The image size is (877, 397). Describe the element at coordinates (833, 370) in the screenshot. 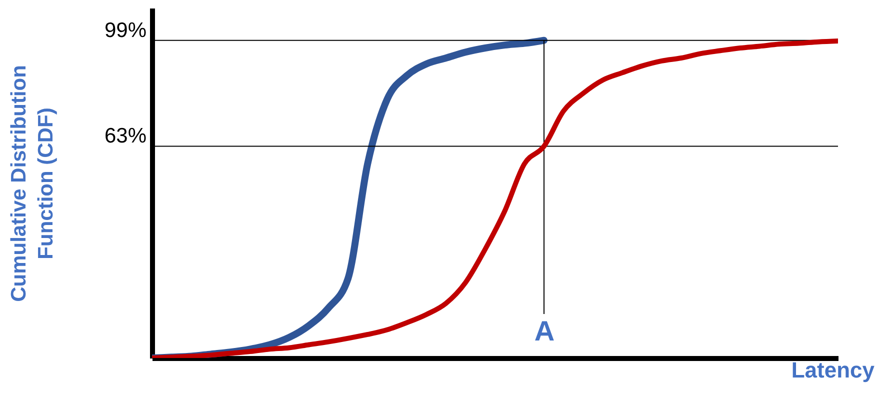

I see `x-axis-title: Latency` at that location.